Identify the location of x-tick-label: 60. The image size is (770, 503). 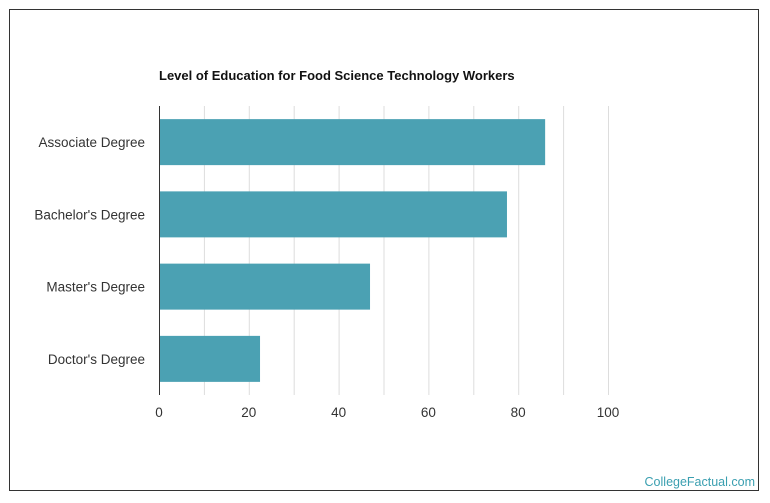
(428, 412).